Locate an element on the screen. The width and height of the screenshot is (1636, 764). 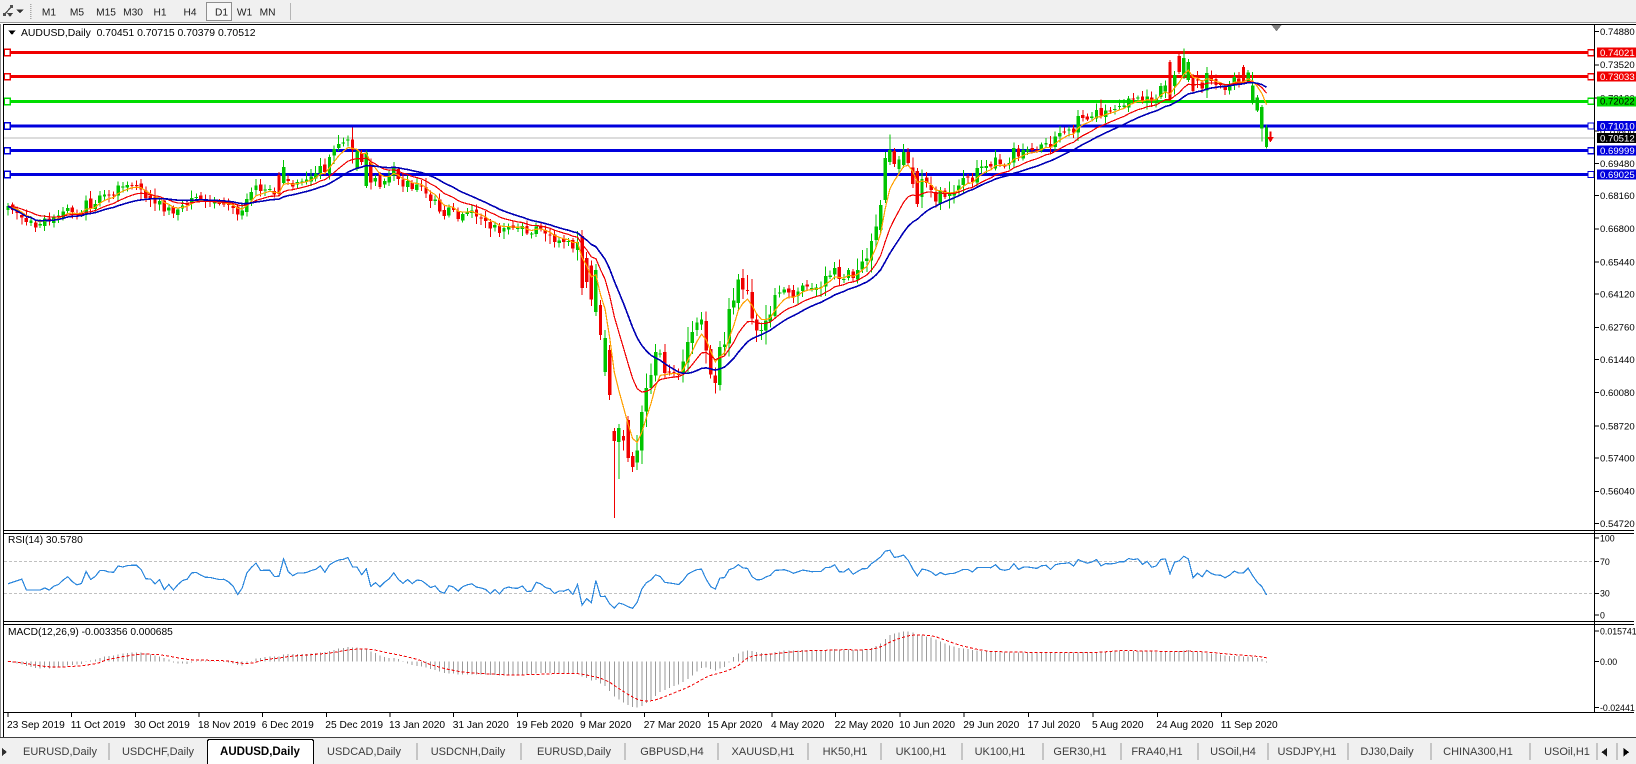
svg-text: 30 is located at coordinates (1605, 594).